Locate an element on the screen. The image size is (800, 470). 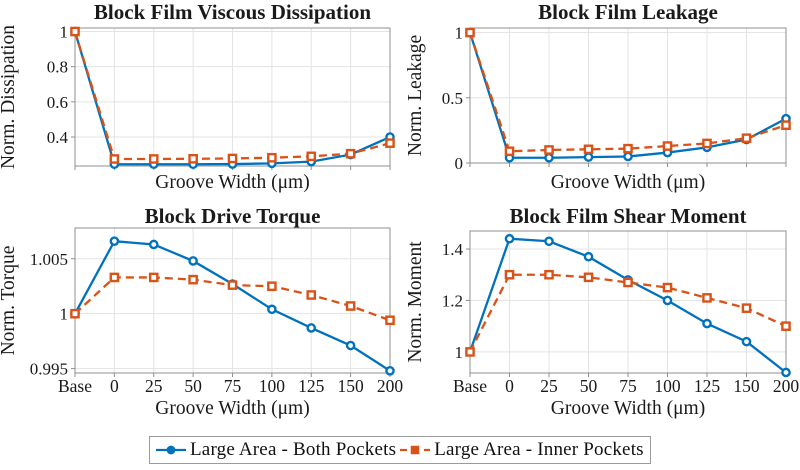
chart-title: Block Film Viscous Dissipation is located at coordinates (232, 12).